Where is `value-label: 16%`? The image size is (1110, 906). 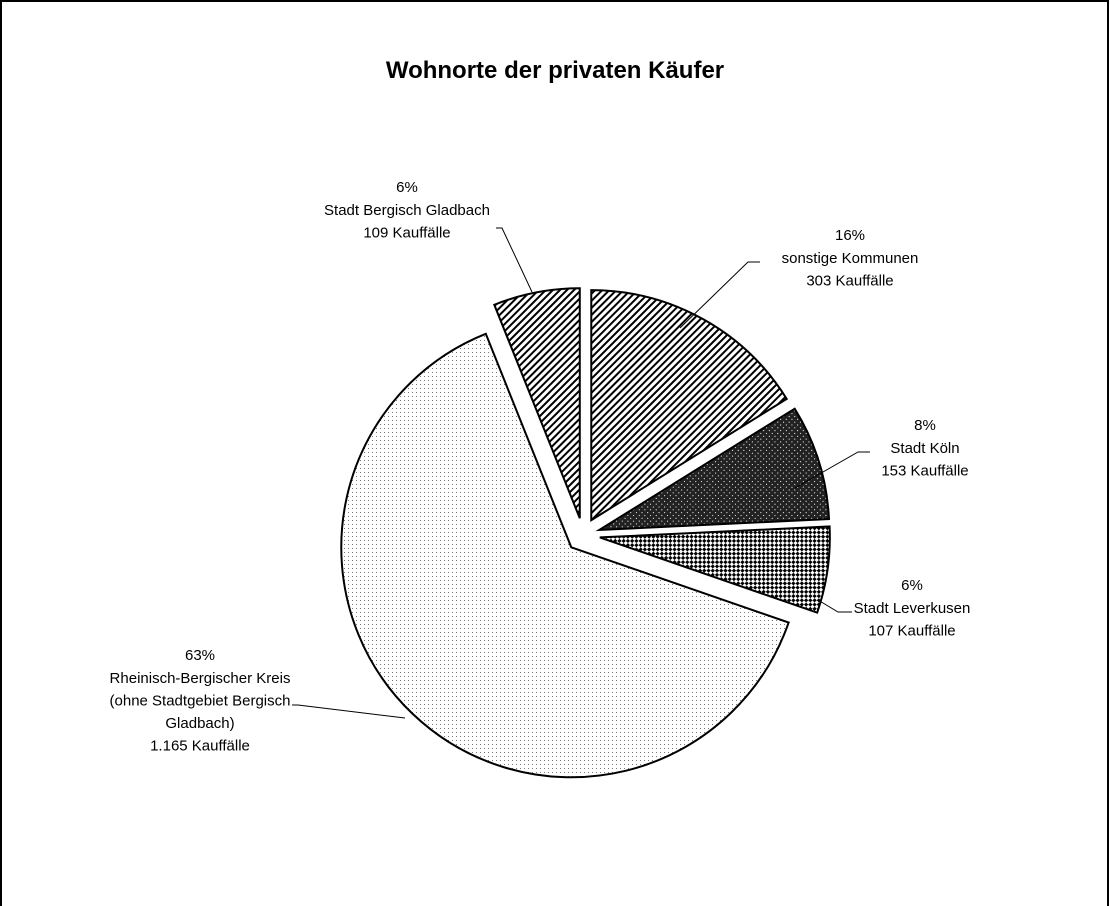
value-label: 16% is located at coordinates (850, 235).